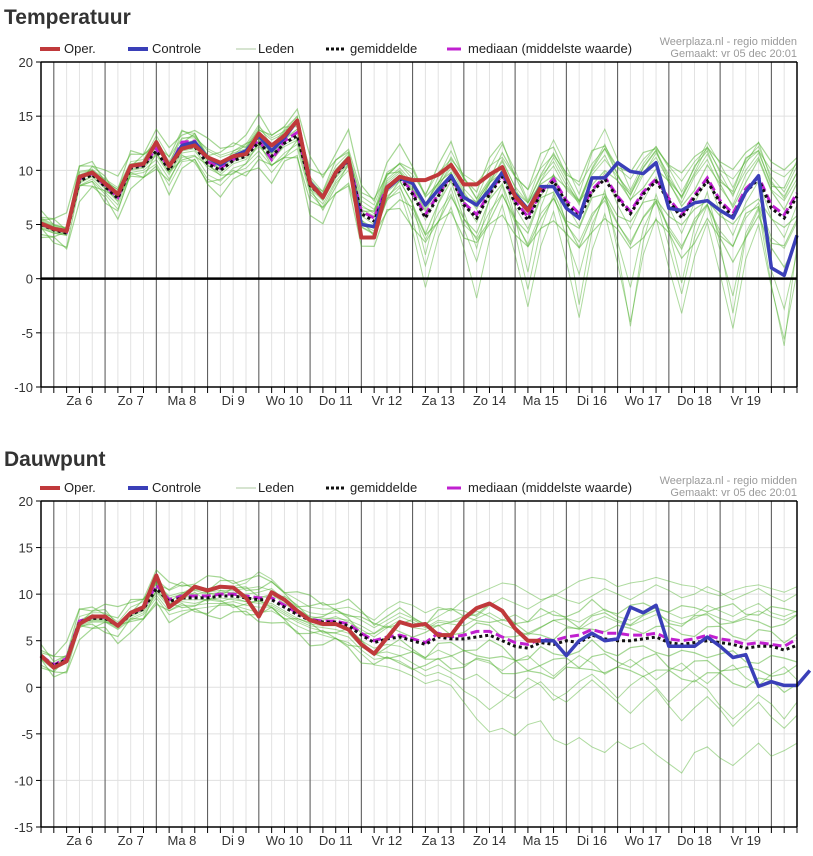 This screenshot has height=856, width=813. I want to click on chart-title-temperatuur: Temperatuur, so click(67, 18).